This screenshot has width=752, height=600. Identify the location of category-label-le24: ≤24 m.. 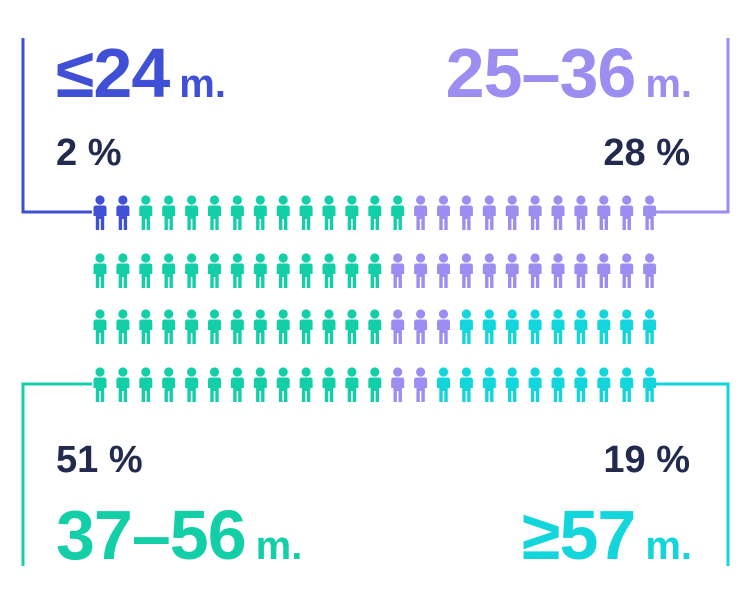
(141, 73).